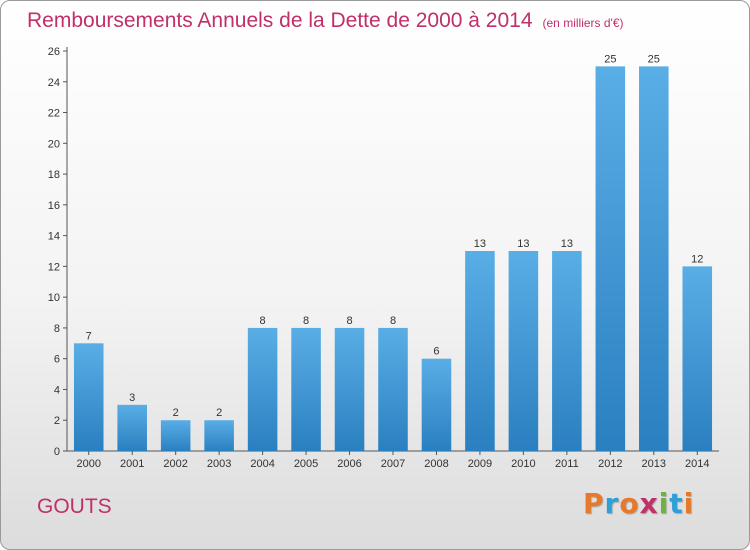  Describe the element at coordinates (649, 503) in the screenshot. I see `logo-letter: x` at that location.